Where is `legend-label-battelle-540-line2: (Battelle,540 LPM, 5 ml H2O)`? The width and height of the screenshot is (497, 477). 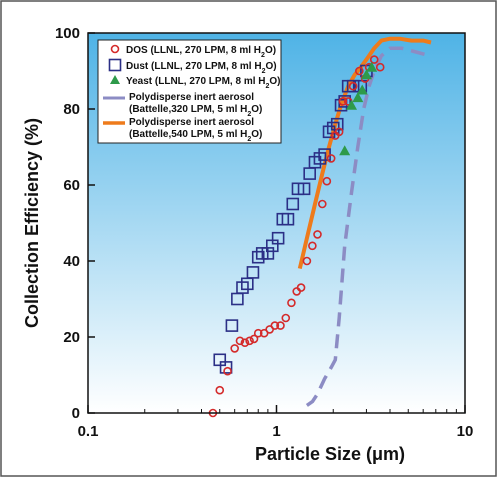
legend-label-battelle-540-line2: (Battelle,540 LPM, 5 ml H2O) is located at coordinates (195, 136).